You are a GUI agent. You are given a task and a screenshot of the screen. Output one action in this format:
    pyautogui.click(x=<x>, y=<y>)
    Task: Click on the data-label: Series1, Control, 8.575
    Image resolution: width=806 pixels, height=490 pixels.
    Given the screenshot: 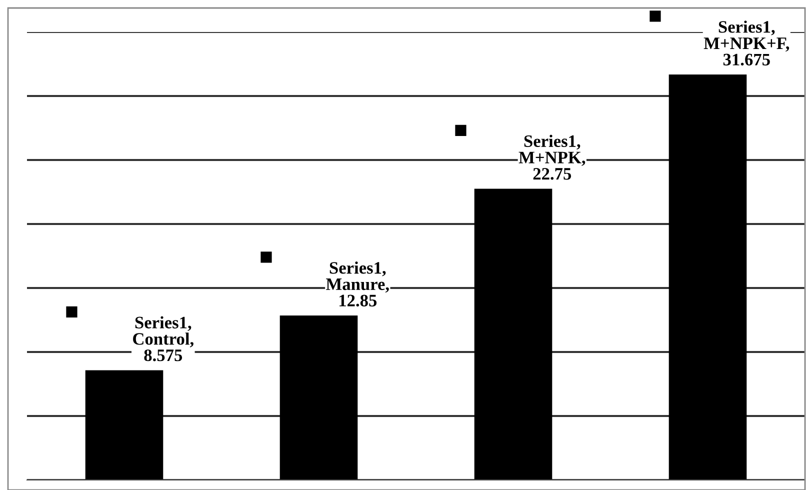 What is the action you would take?
    pyautogui.click(x=163, y=339)
    